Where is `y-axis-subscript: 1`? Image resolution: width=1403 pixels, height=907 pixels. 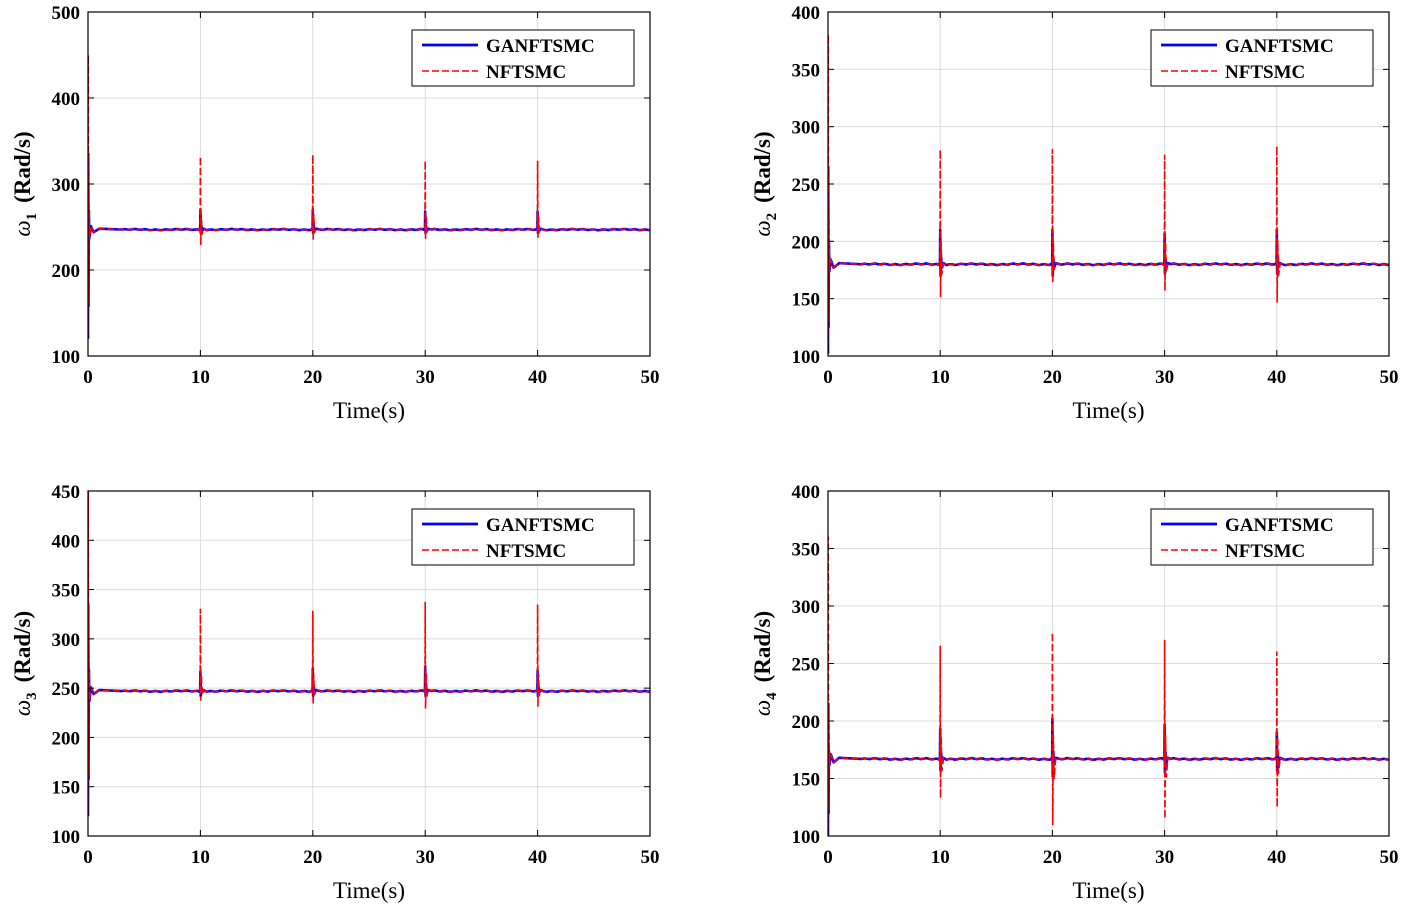
y-axis-subscript: 1 is located at coordinates (32, 217).